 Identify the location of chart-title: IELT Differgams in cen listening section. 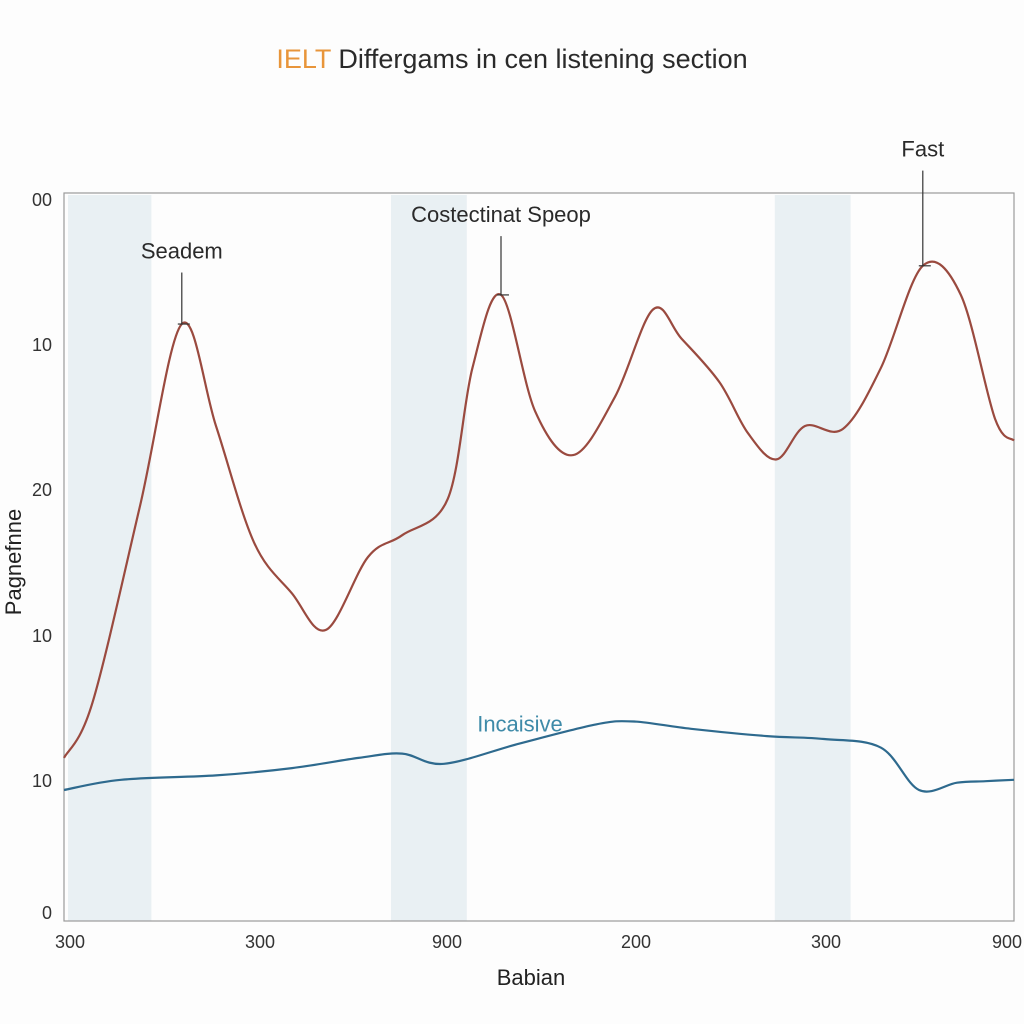
(512, 59).